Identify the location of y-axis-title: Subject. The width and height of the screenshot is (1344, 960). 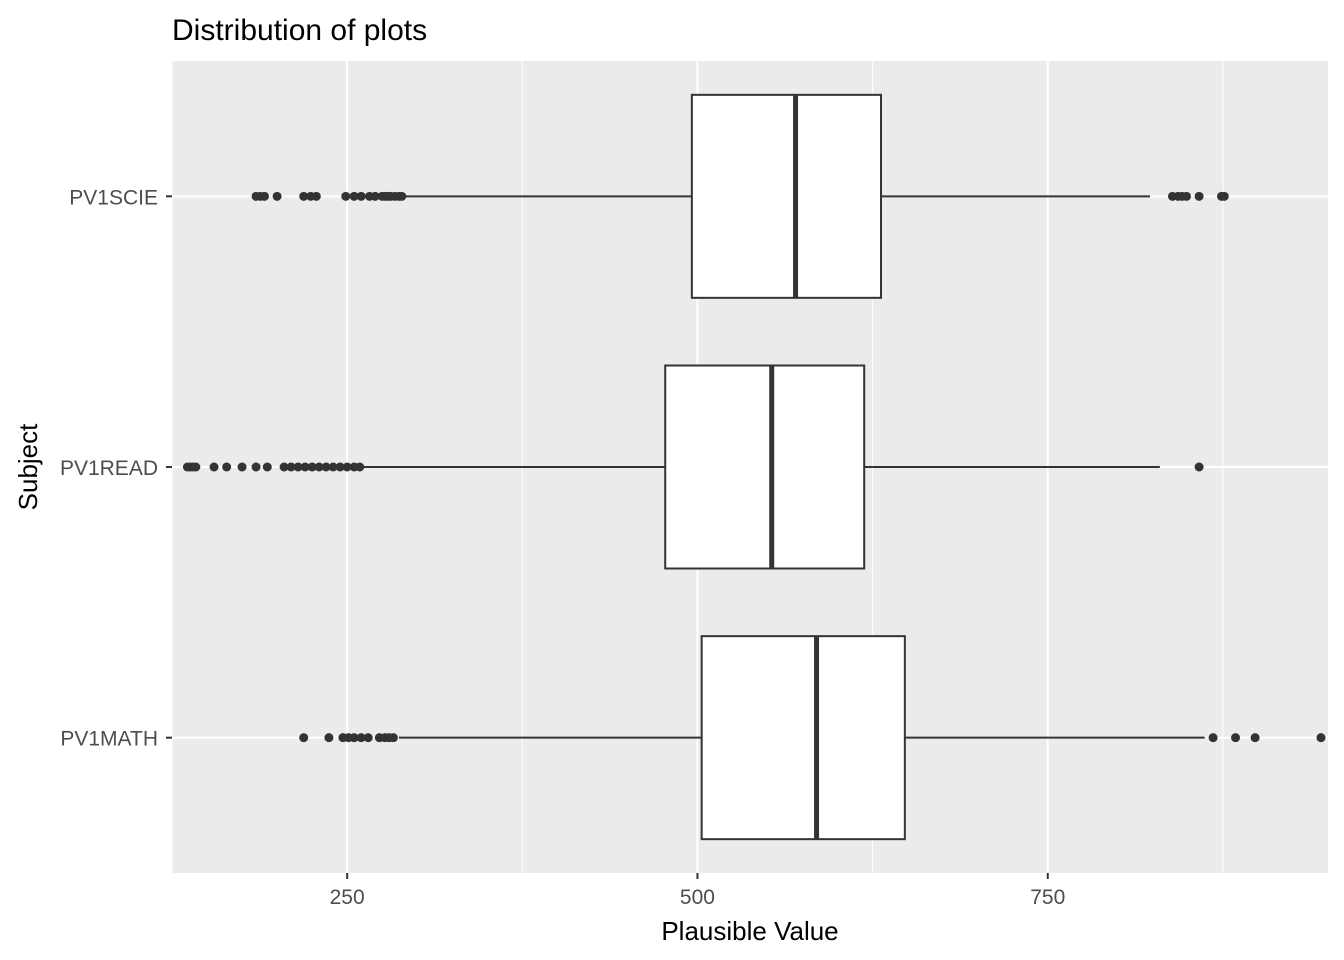
(28, 466).